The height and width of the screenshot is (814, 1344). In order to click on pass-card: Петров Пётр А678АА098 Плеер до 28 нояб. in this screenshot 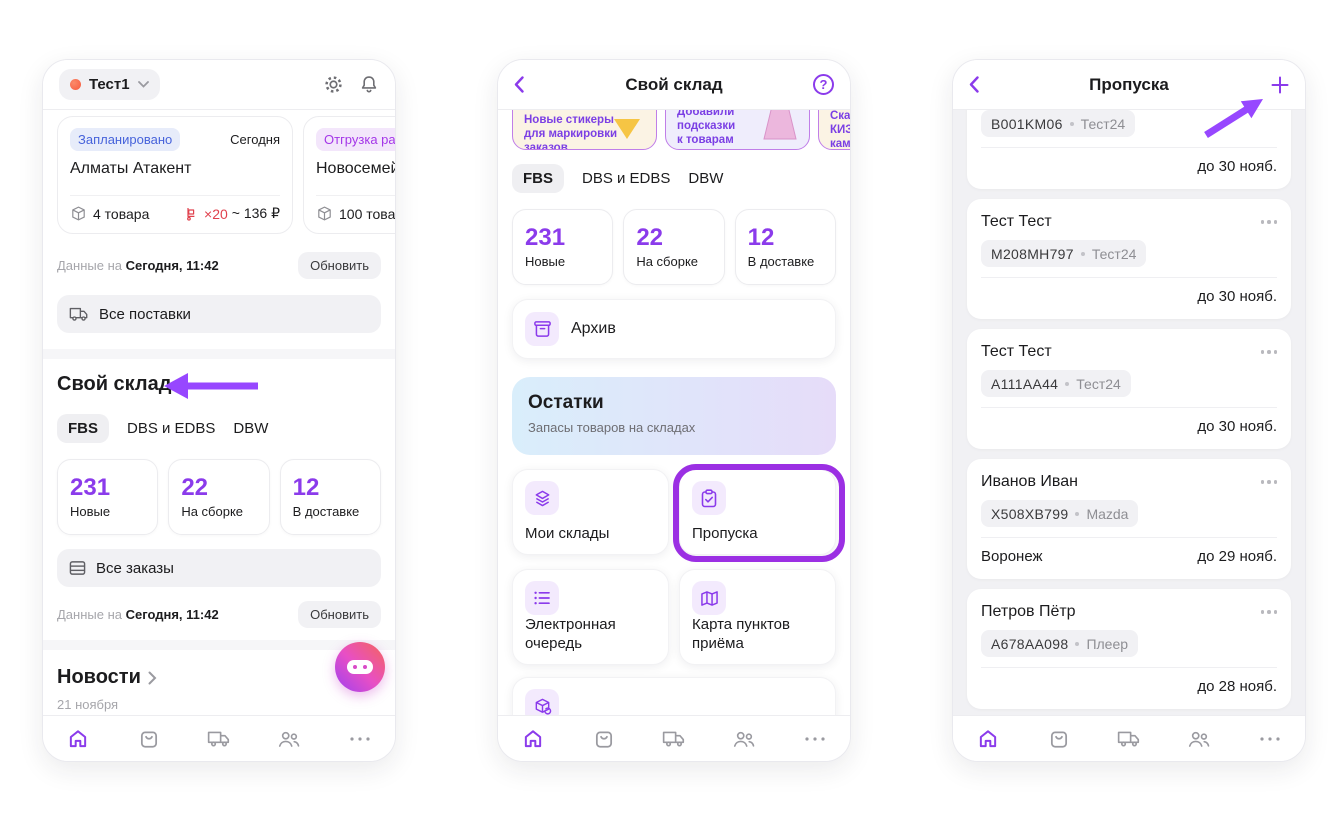, I will do `click(1129, 649)`.